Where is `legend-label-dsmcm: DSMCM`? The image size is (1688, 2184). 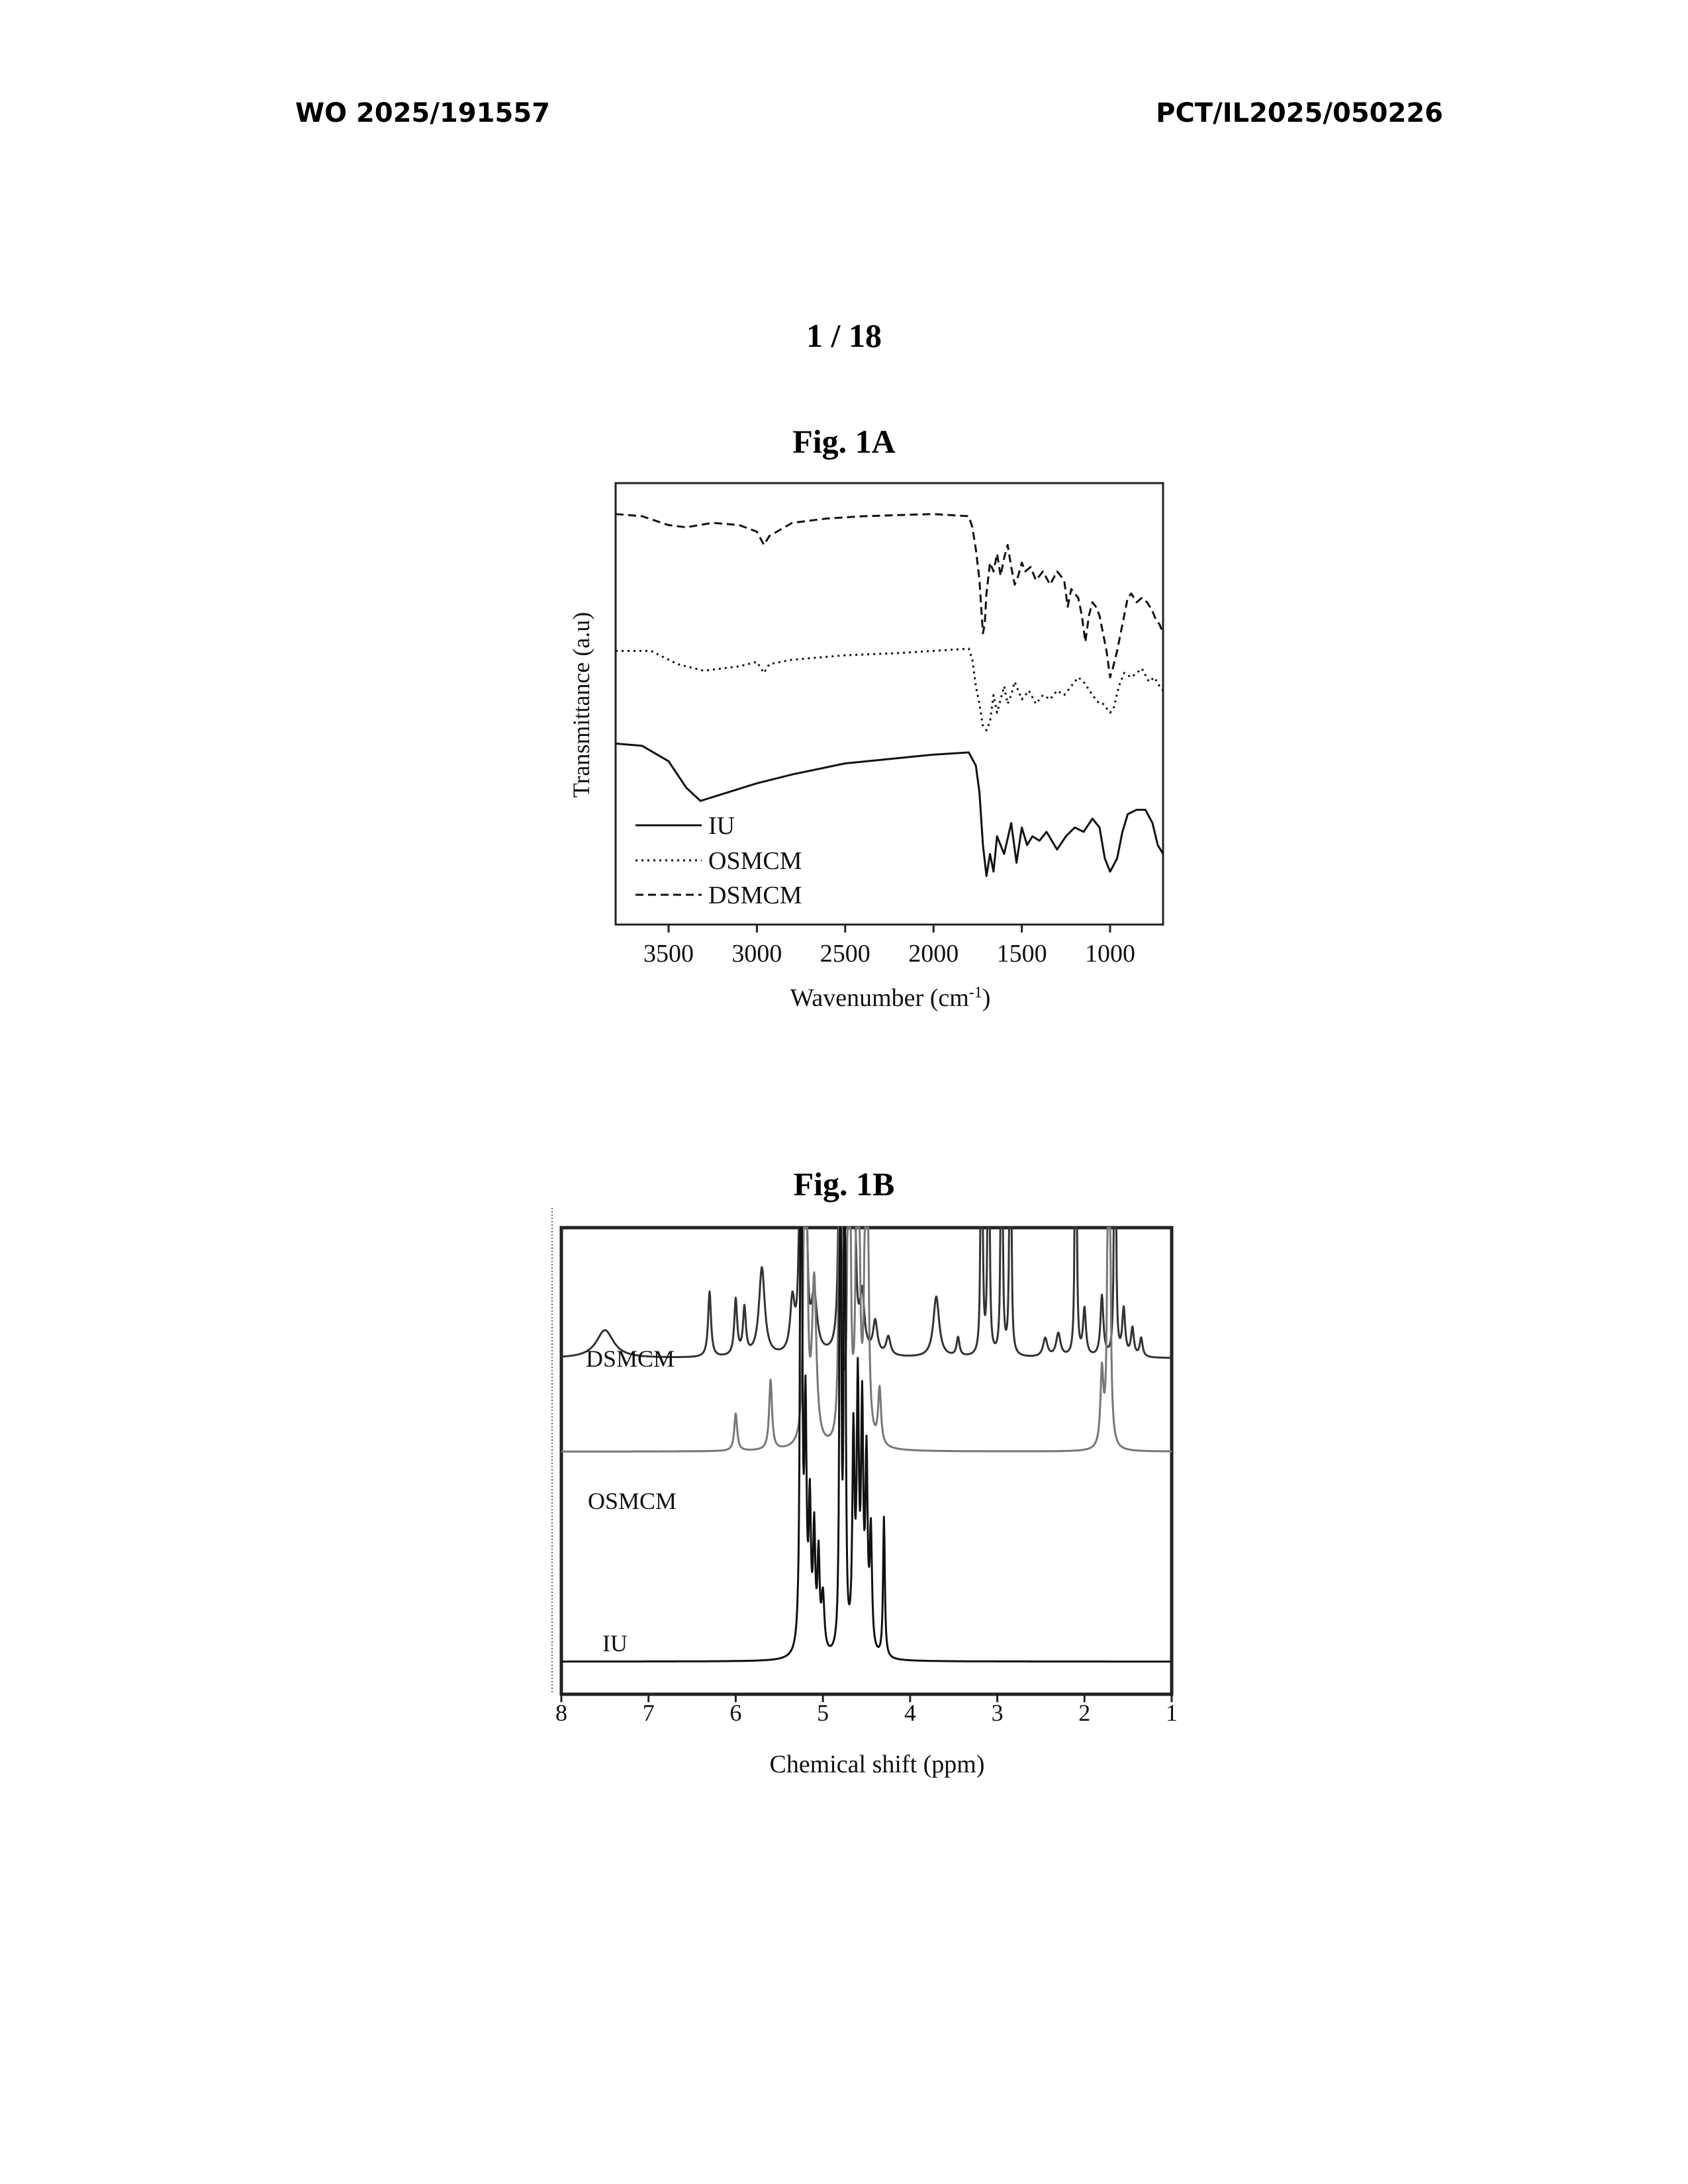 legend-label-dsmcm: DSMCM is located at coordinates (755, 896).